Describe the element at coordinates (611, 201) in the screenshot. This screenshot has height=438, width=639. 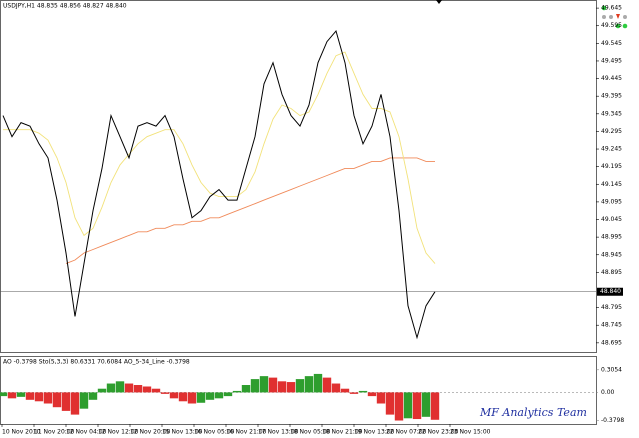
I see `y-tick-label: 49.095` at that location.